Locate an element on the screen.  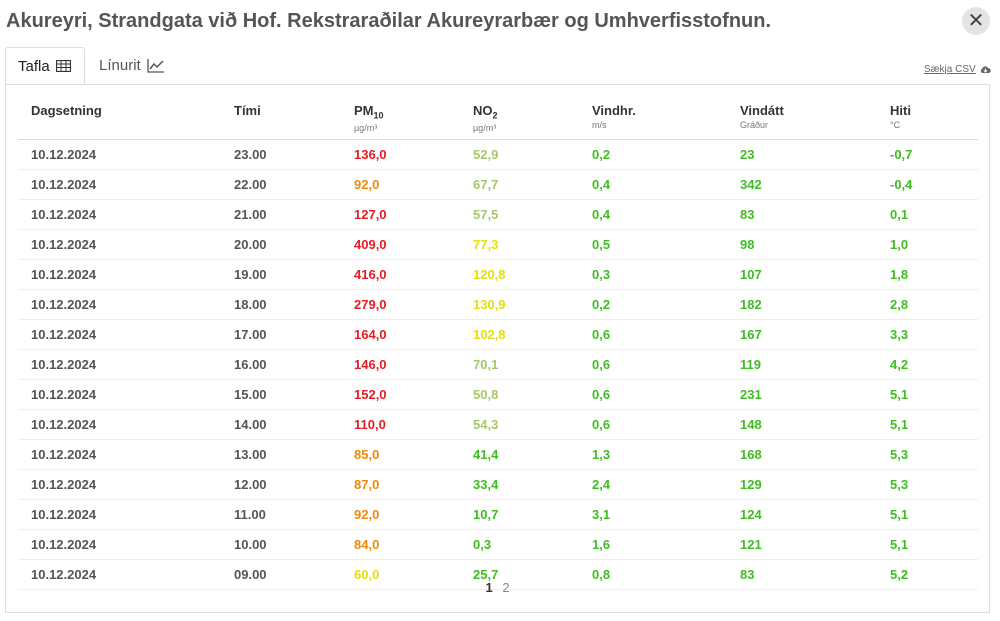
cell-wind-direction: 98 is located at coordinates (802, 244).